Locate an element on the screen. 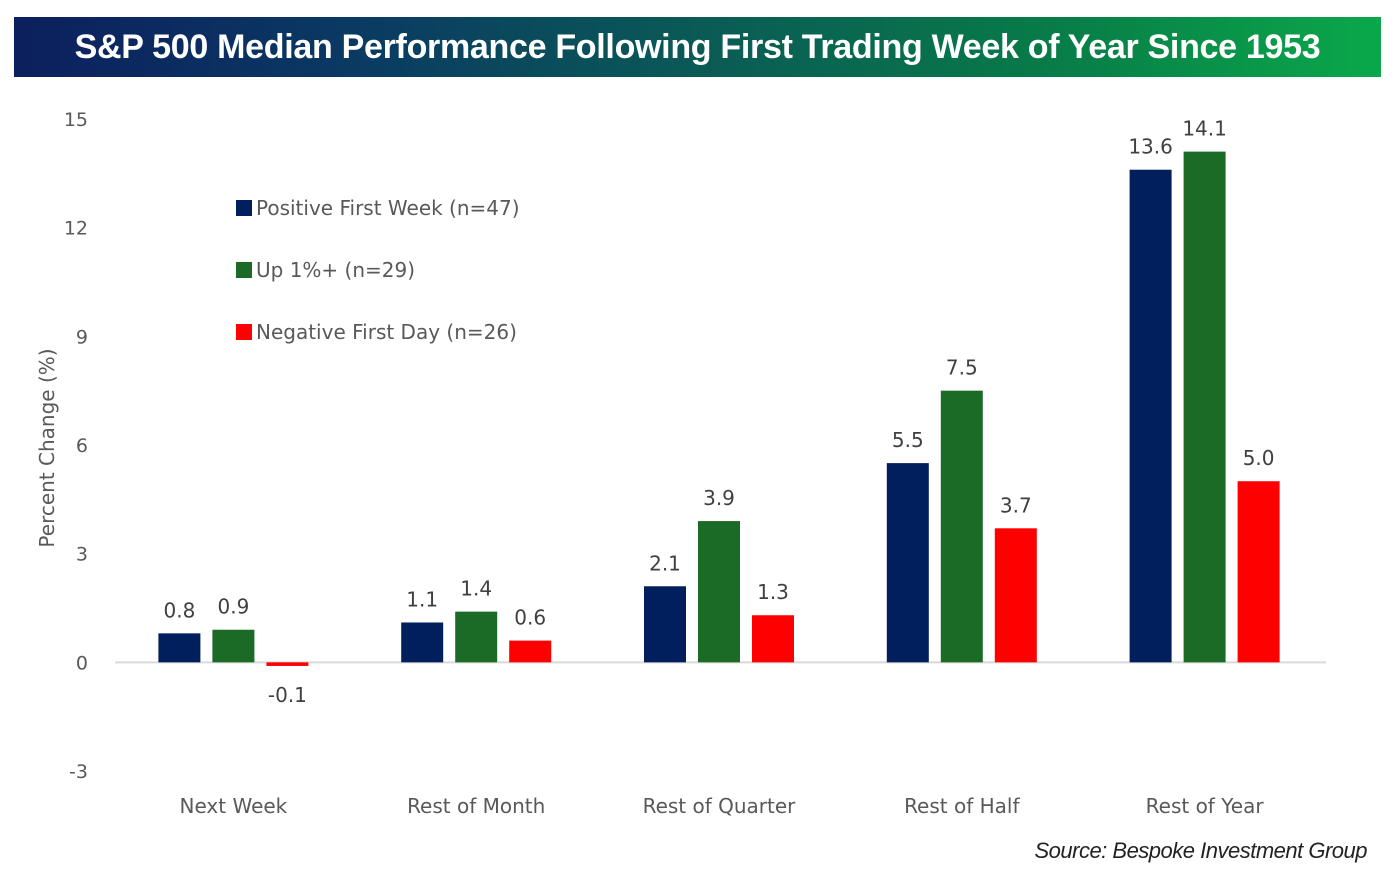 The image size is (1400, 892). legend-label: Negative First Day (n=26) is located at coordinates (386, 332).